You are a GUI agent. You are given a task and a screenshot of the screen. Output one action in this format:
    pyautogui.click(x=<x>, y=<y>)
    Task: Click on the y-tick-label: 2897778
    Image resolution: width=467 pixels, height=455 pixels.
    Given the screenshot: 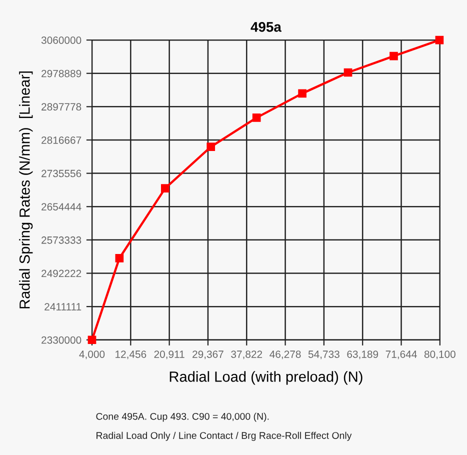 What is the action you would take?
    pyautogui.click(x=62, y=107)
    